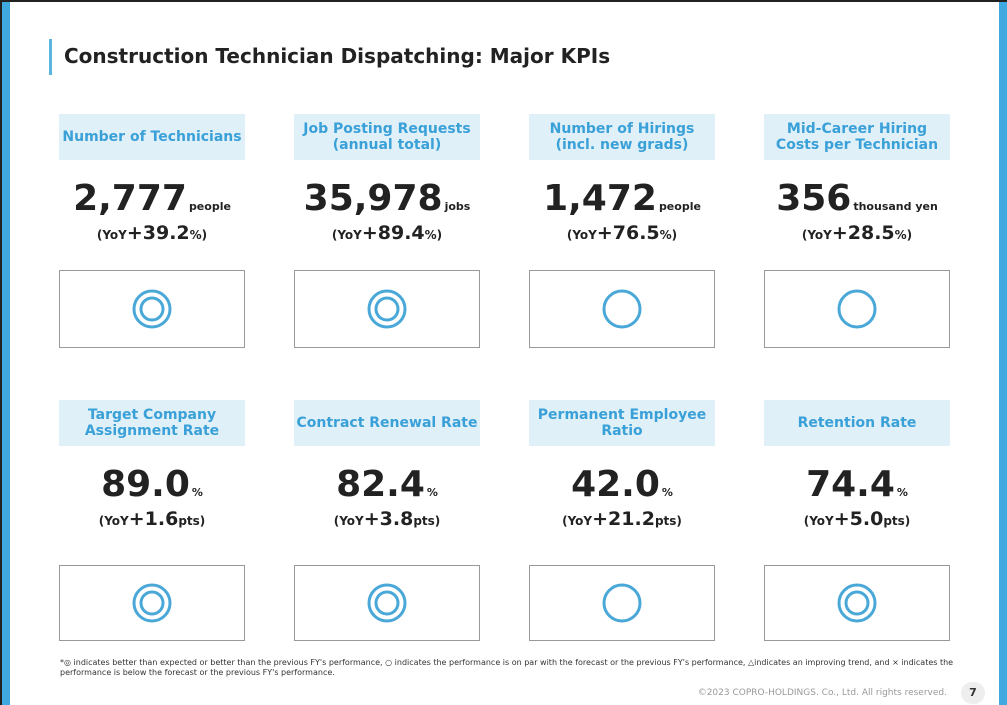  Describe the element at coordinates (6, 353) in the screenshot. I see `left-stripe` at that location.